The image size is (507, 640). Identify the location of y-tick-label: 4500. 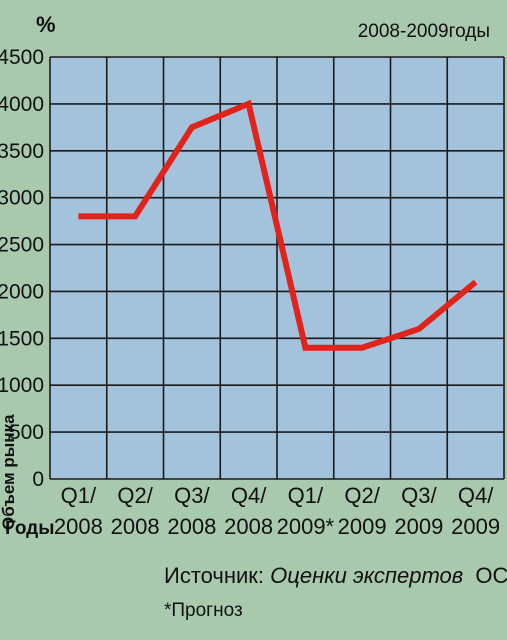
(22, 57).